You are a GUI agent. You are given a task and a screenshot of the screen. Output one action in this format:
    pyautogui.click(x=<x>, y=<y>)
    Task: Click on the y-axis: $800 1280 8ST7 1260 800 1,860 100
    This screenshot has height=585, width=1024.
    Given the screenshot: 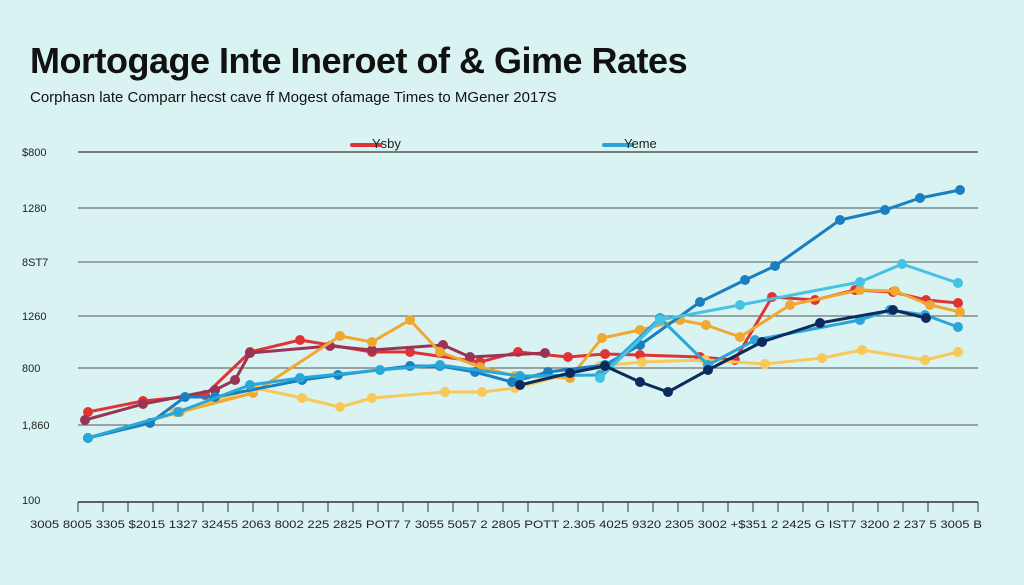 What is the action you would take?
    pyautogui.click(x=36, y=327)
    